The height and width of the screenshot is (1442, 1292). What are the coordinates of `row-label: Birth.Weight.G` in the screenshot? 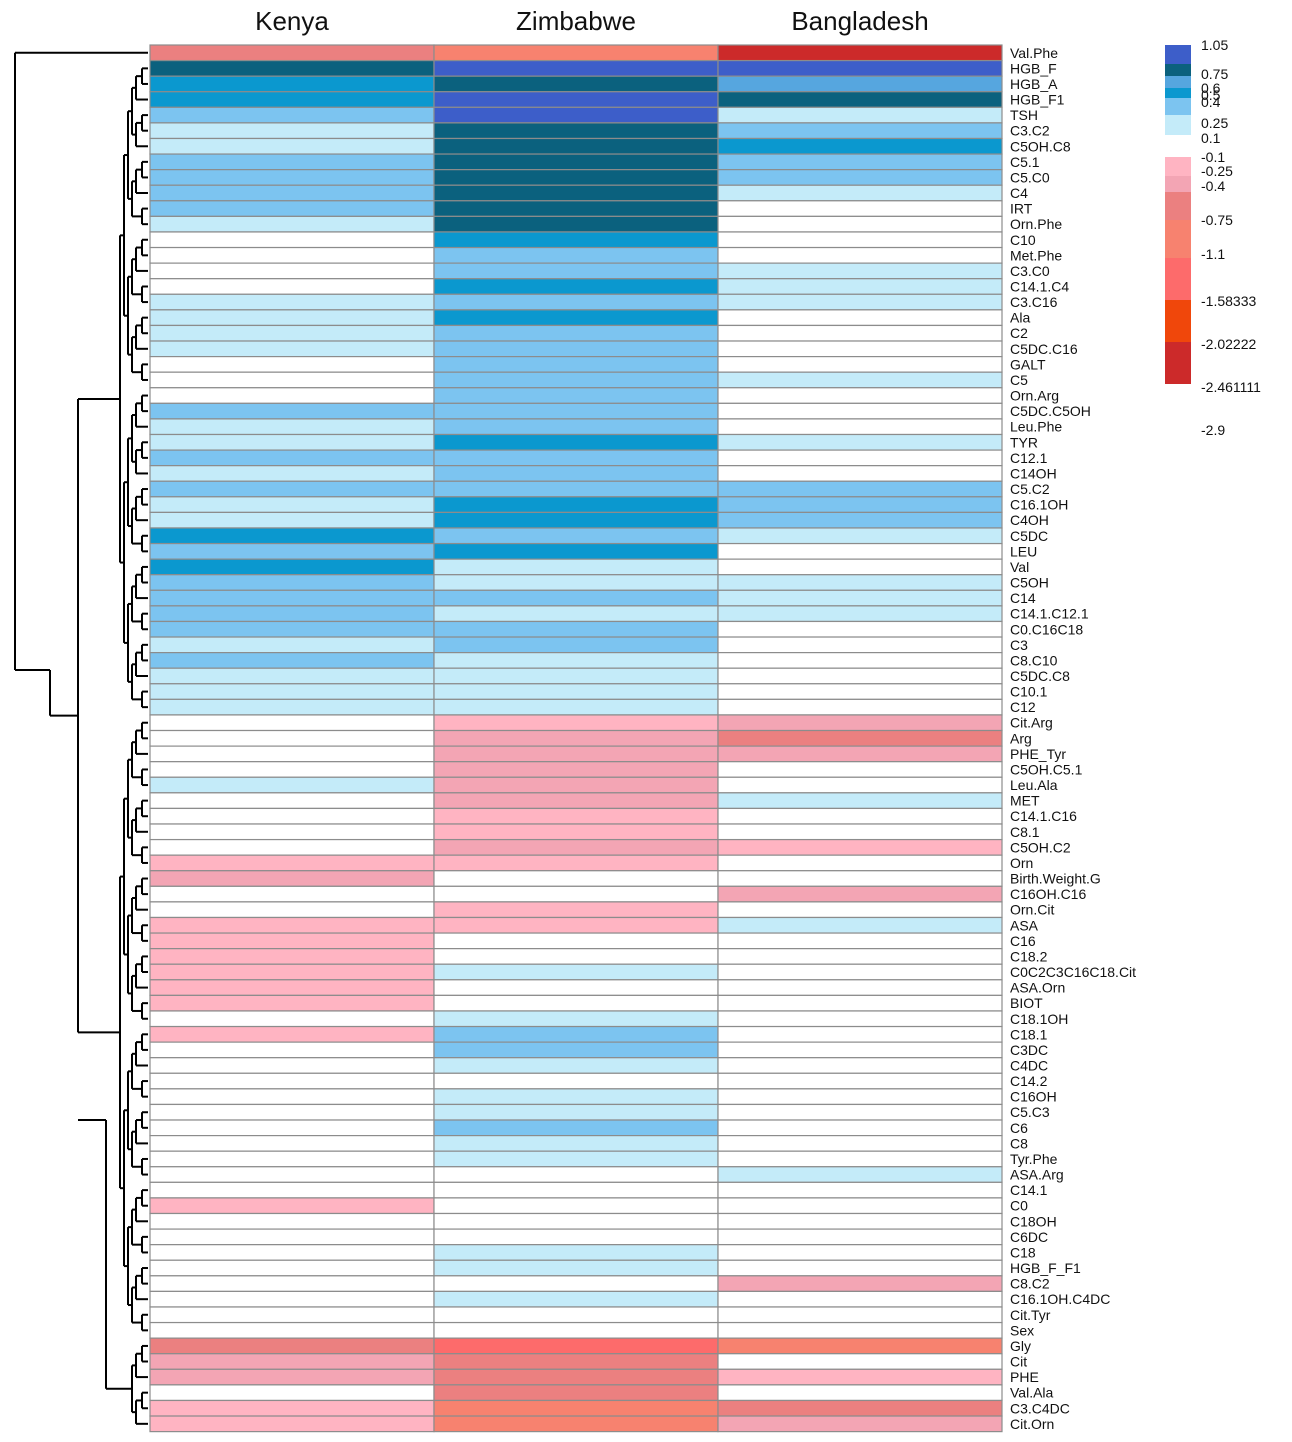 It's located at (1055, 879).